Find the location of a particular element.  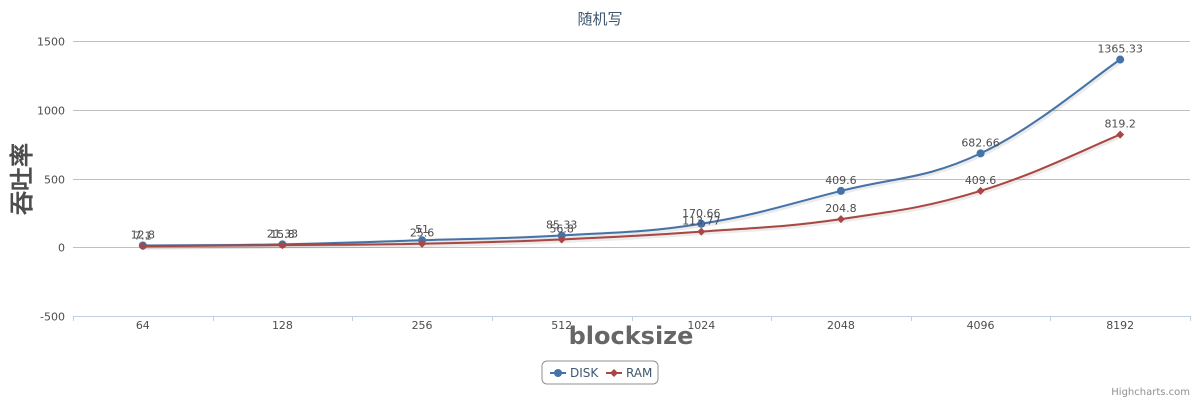

y-tick-label: 1000 is located at coordinates (51, 111).